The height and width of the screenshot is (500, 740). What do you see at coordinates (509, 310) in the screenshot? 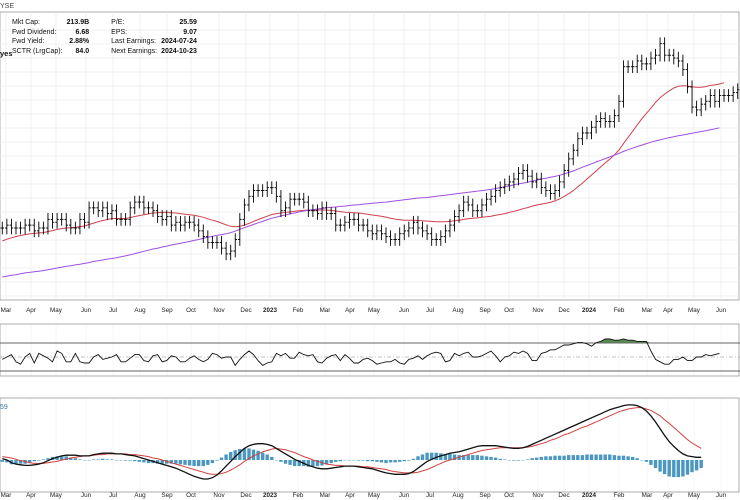
I see `x-tick-label: Oct` at bounding box center [509, 310].